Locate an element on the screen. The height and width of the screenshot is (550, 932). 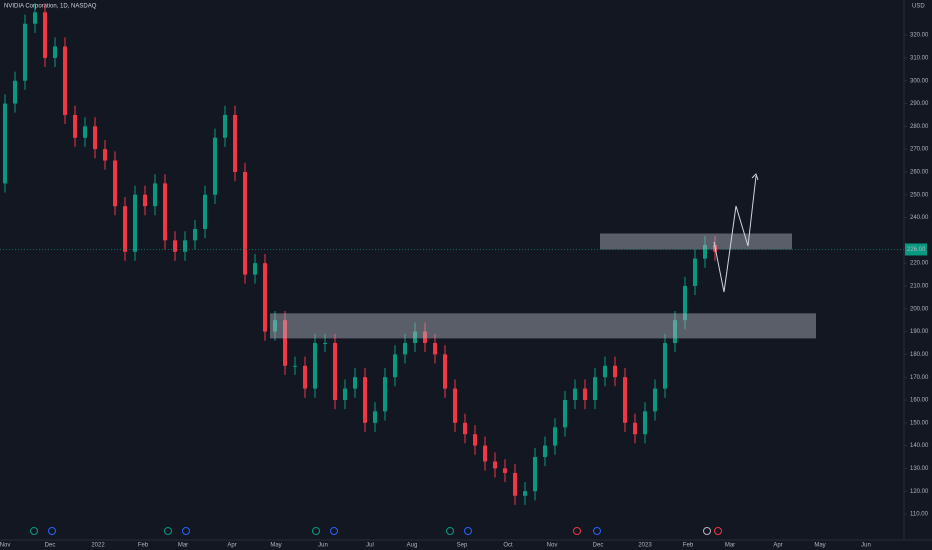
x-tick-label: Dec is located at coordinates (50, 546).